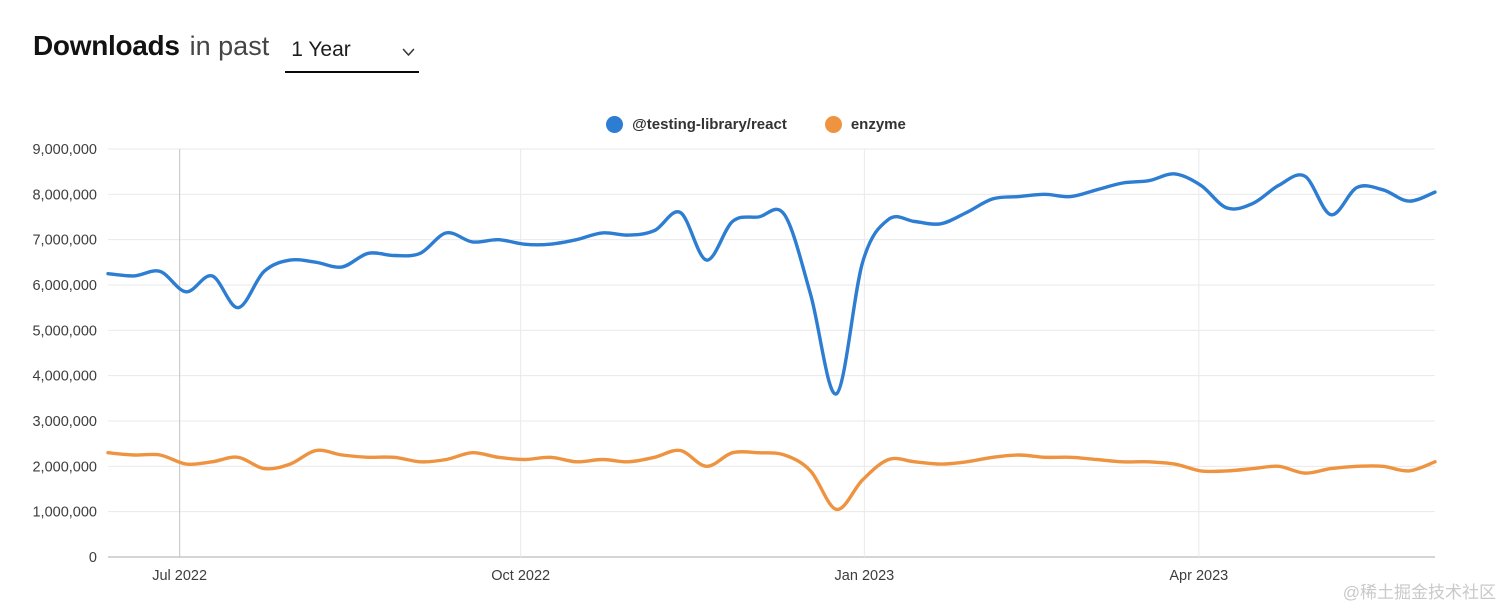 Image resolution: width=1512 pixels, height=607 pixels. I want to click on svg-text: 5,000,000, so click(64, 331).